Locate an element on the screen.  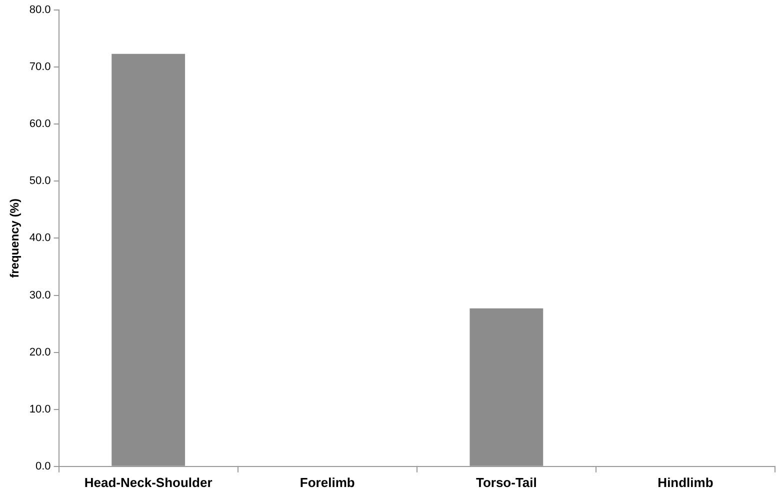
y-tick-label: 20.0 is located at coordinates (40, 352).